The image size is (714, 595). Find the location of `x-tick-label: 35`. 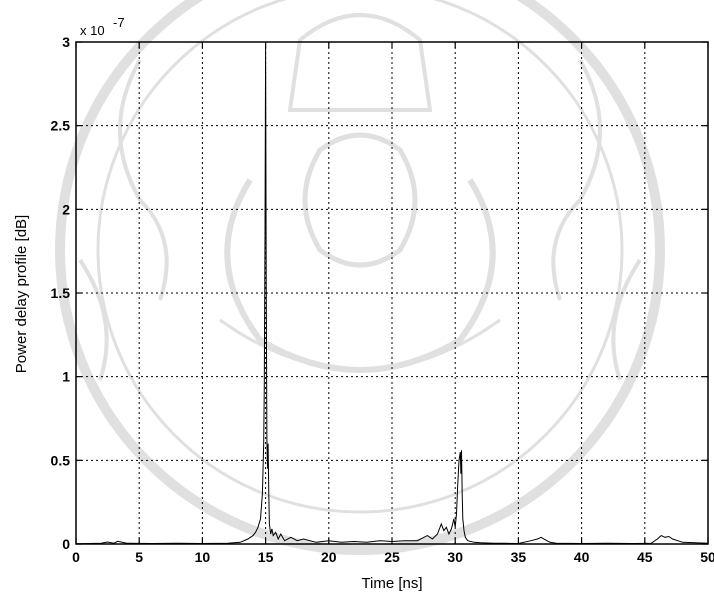

x-tick-label: 35 is located at coordinates (519, 557).